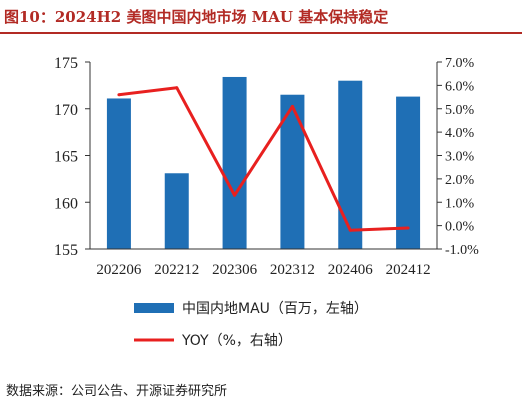 This screenshot has width=522, height=405. Describe the element at coordinates (408, 270) in the screenshot. I see `x-axis-tick-label: 202412` at that location.